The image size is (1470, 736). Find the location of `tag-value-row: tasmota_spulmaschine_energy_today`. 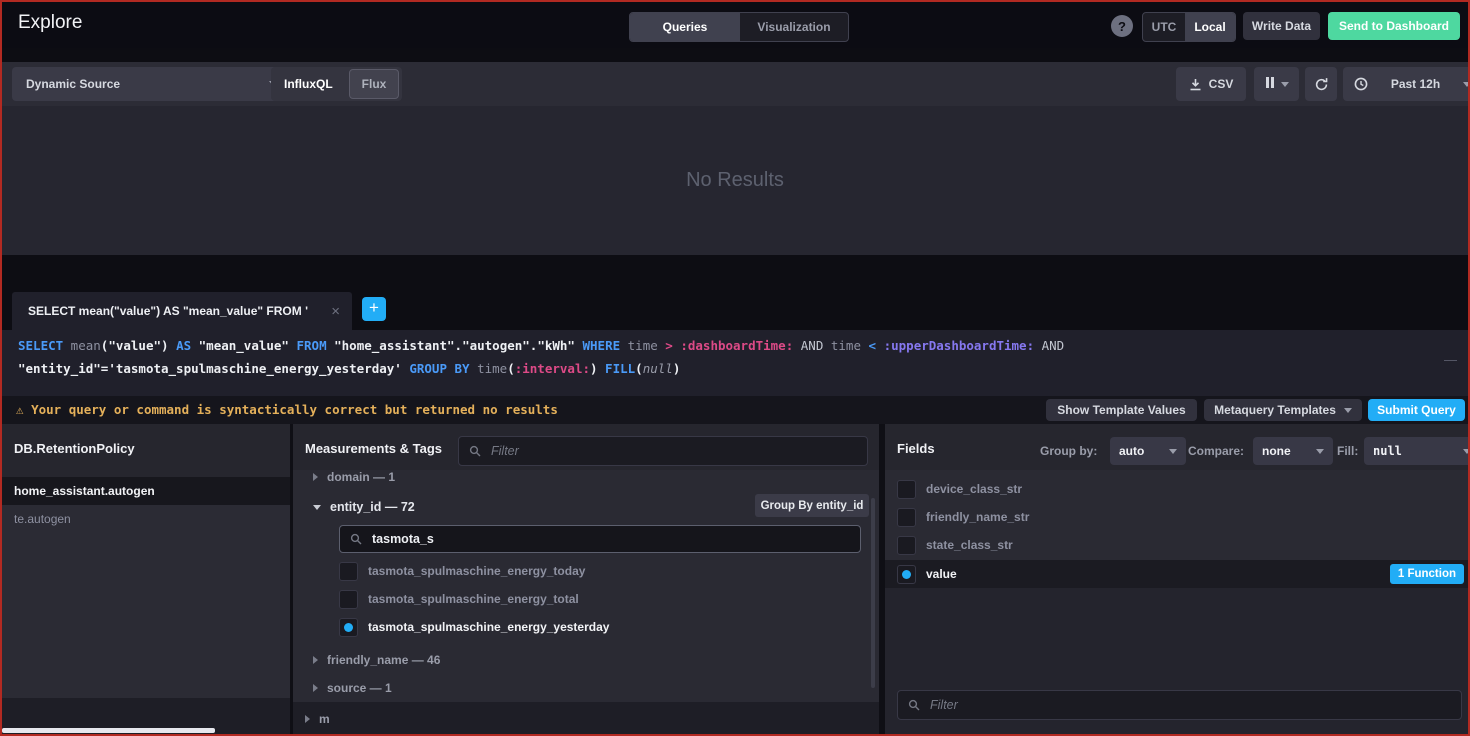

tag-value-row: tasmota_spulmaschine_energy_today is located at coordinates (462, 571).